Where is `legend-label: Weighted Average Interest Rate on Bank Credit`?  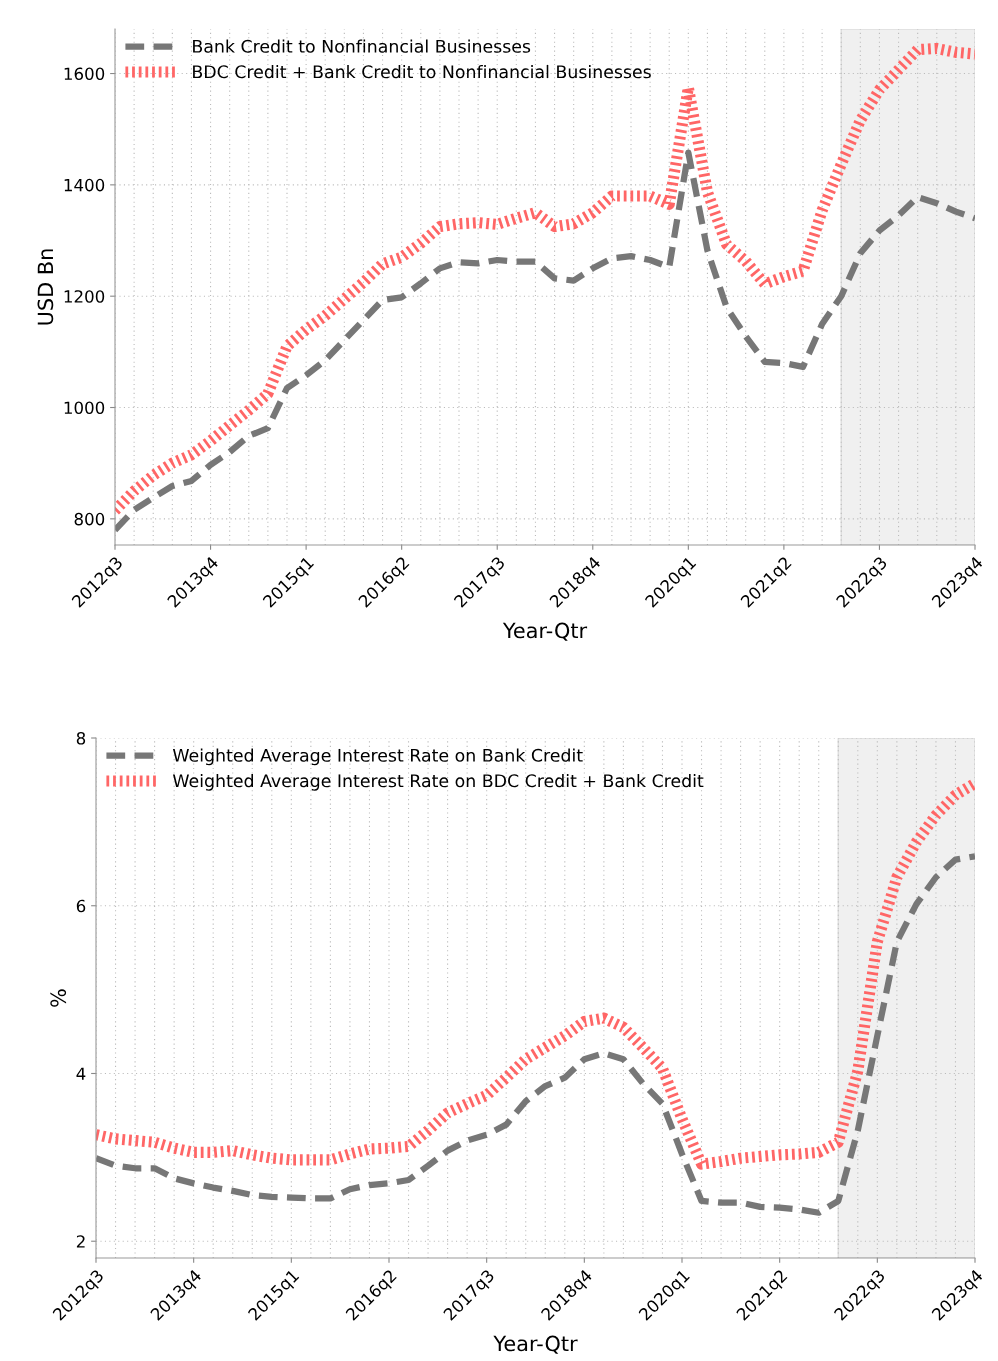 legend-label: Weighted Average Interest Rate on Bank Credit is located at coordinates (377, 757).